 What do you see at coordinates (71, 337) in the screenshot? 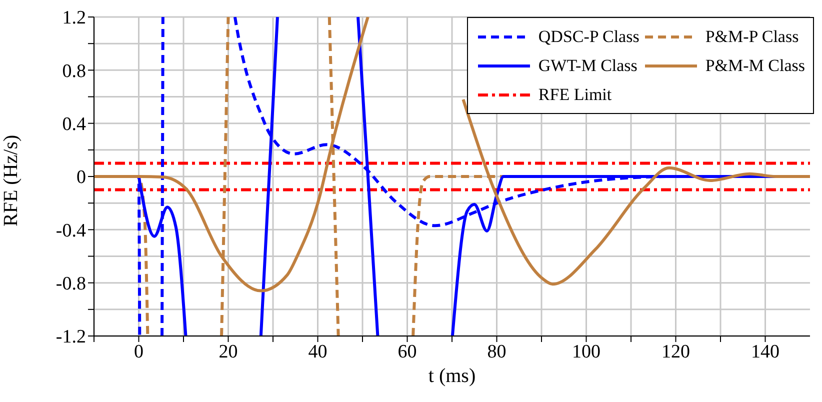
I see `y-tick-label: -1.2` at bounding box center [71, 337].